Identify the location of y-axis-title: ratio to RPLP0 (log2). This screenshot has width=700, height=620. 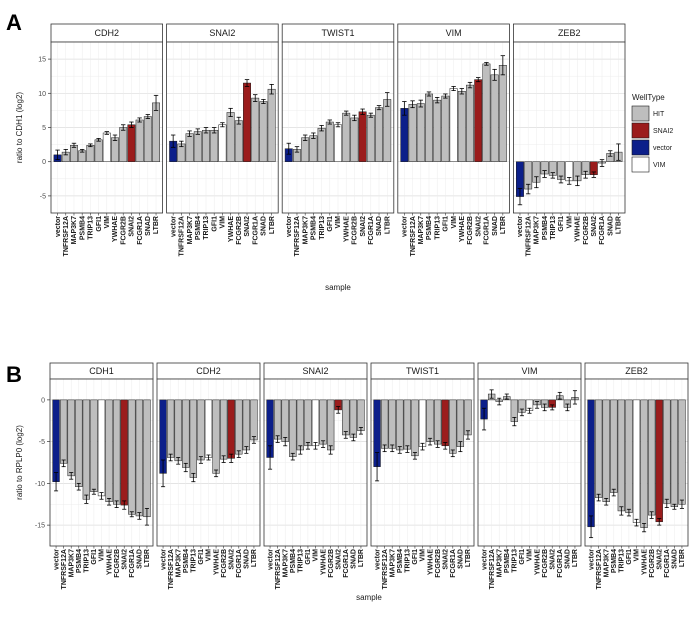
(19, 462).